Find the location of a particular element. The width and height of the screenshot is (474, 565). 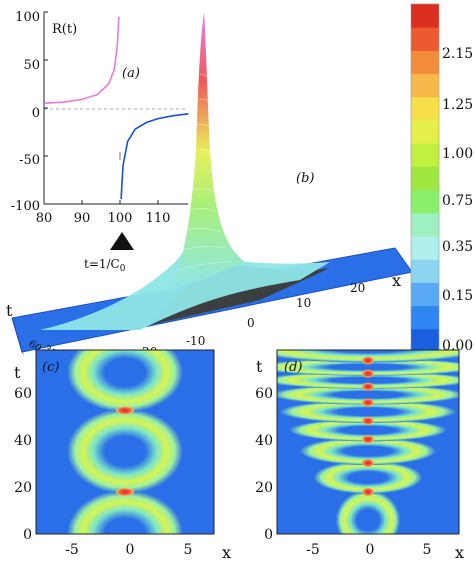

panel-a-label: (a) is located at coordinates (131, 73).